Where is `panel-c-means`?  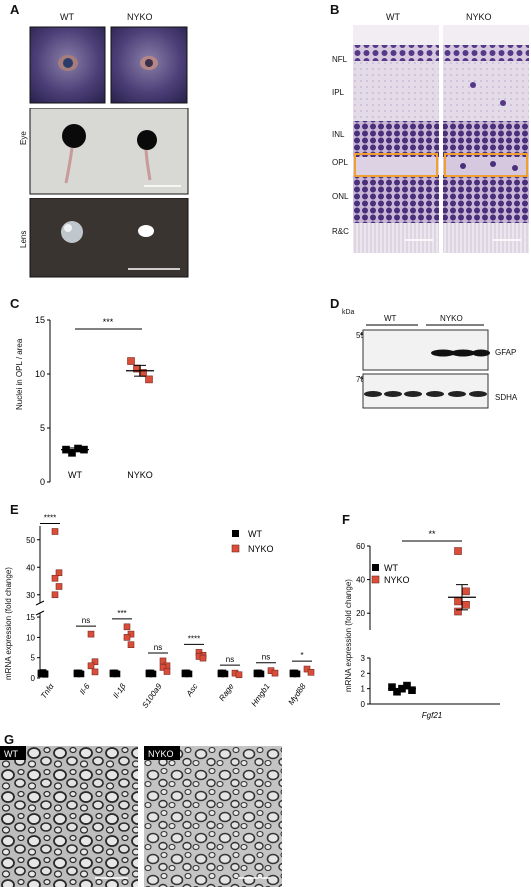 panel-c-means is located at coordinates (107, 408).